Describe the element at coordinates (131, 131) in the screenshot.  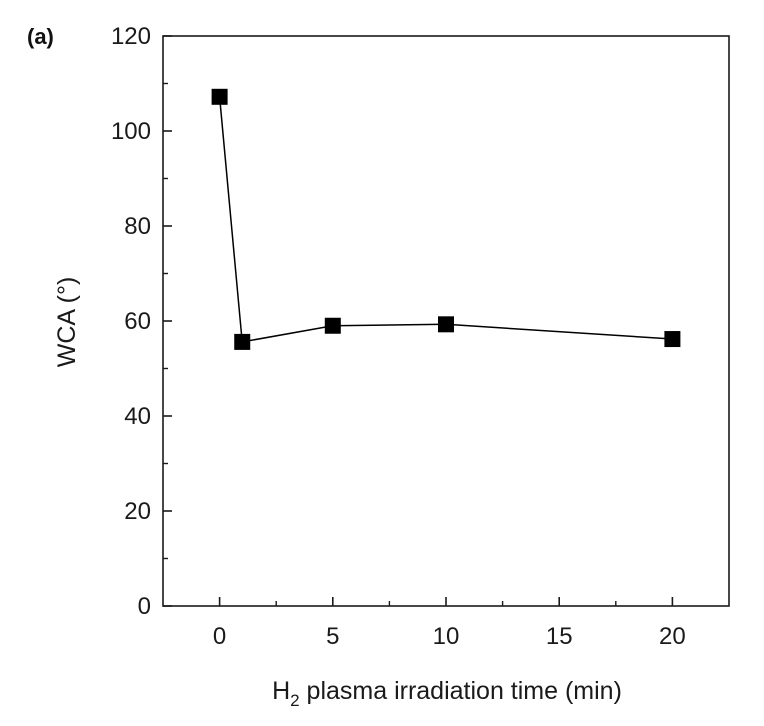
I see `y-tick-label: 100` at that location.